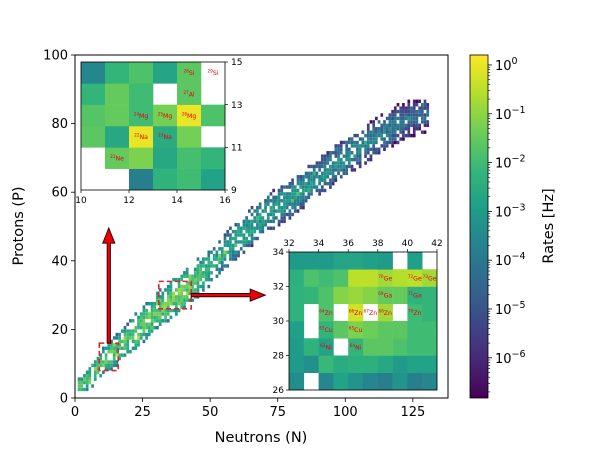 The width and height of the screenshot is (598, 453). Describe the element at coordinates (507, 224) in the screenshot. I see `colorbar-ticks: 10−6 10−5 10−4 10−3 10−2 10−1 100` at that location.